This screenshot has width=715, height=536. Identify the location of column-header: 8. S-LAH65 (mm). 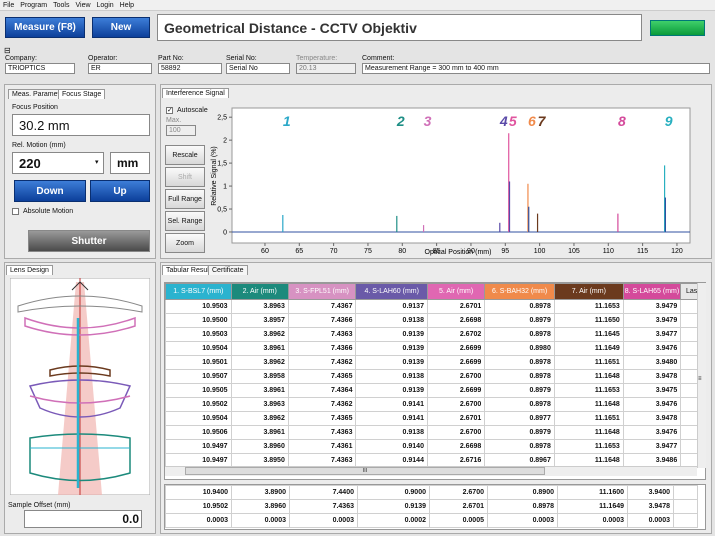
(652, 291).